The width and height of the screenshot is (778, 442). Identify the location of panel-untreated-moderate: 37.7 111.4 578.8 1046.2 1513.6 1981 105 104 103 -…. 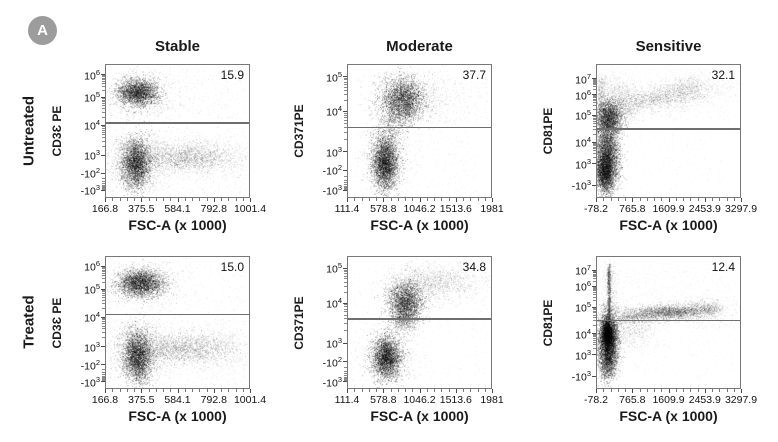
(398, 148).